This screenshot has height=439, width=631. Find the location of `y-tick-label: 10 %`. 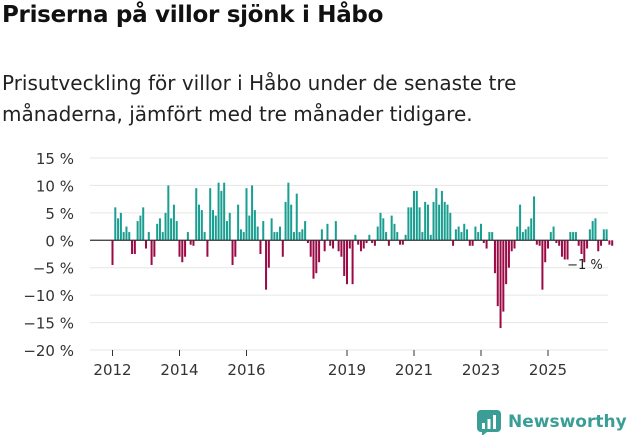

y-tick-label: 10 % is located at coordinates (55, 186).